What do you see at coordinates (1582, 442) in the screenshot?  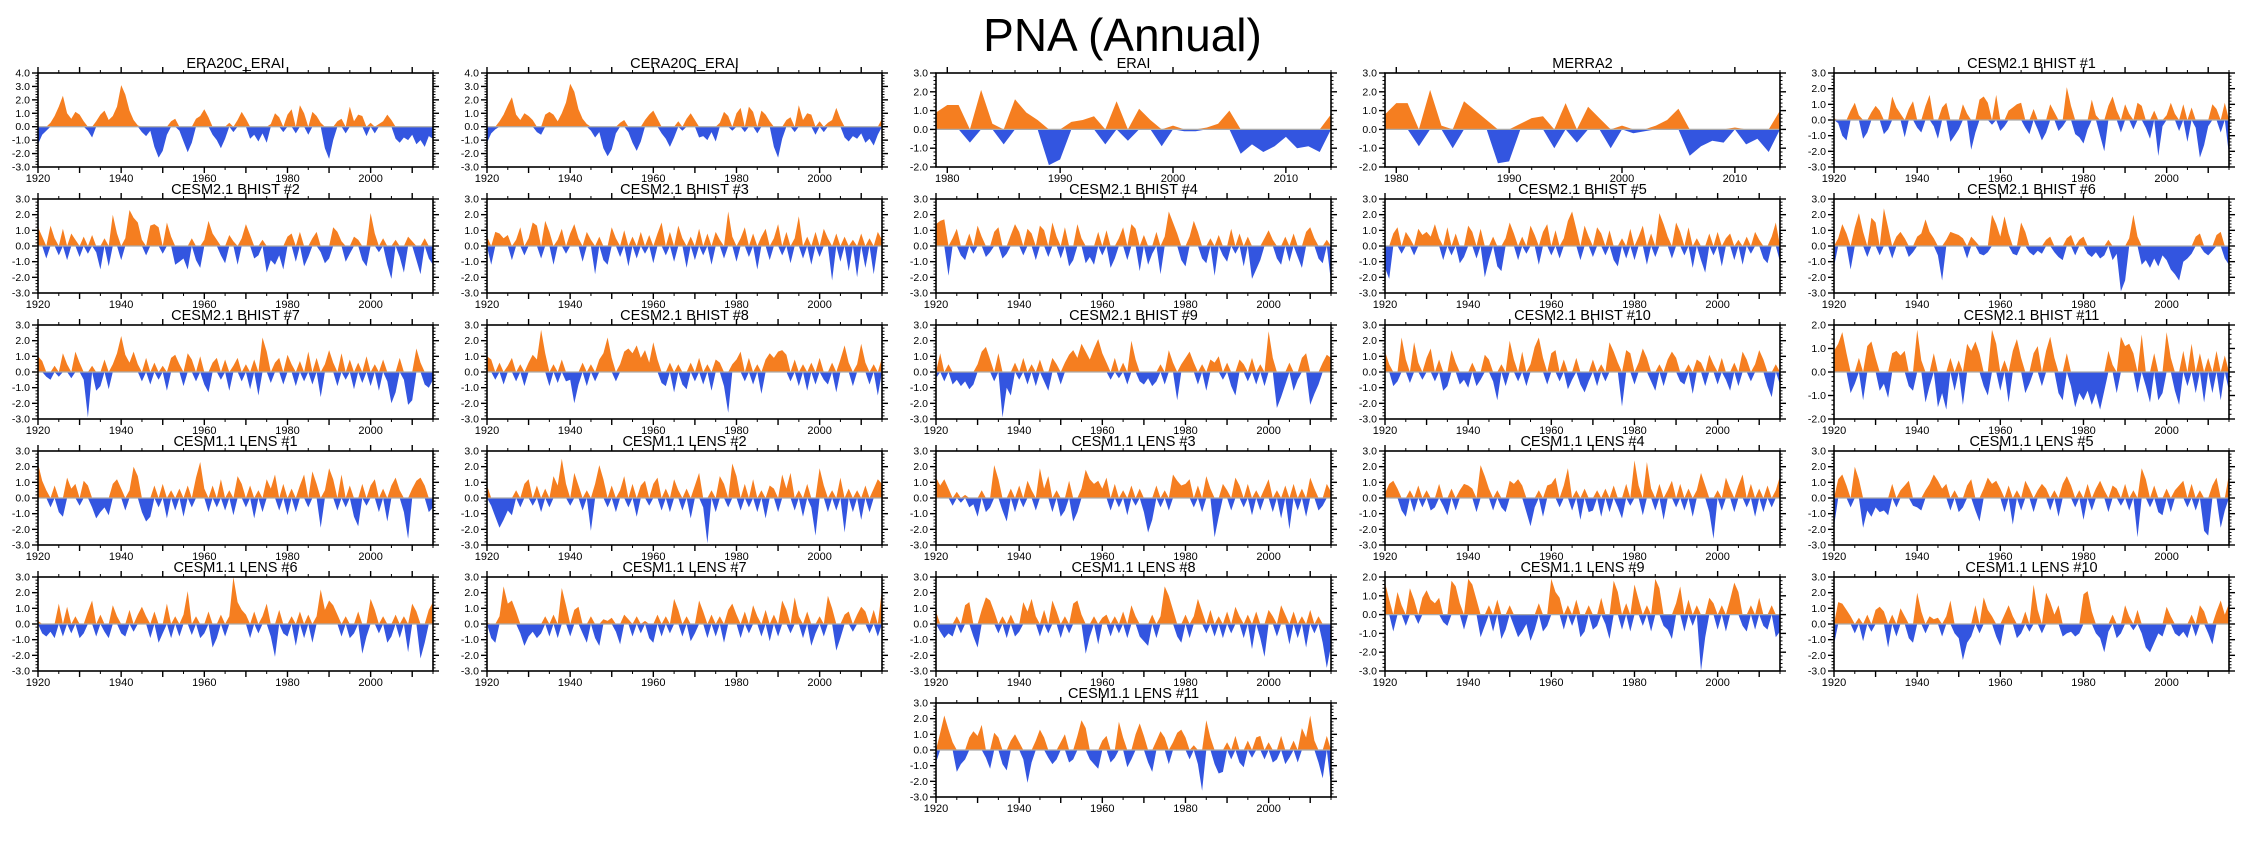 I see `chart-title: CESM1.1 LENS #4` at bounding box center [1582, 442].